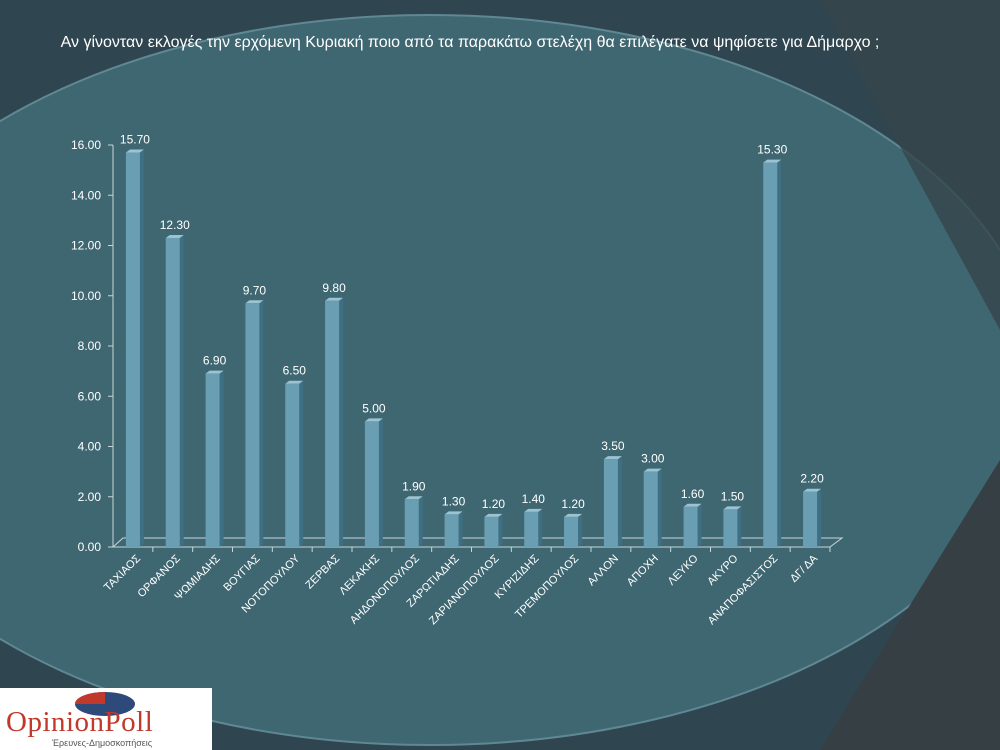  Describe the element at coordinates (494, 504) in the screenshot. I see `data-label: 1.20` at that location.